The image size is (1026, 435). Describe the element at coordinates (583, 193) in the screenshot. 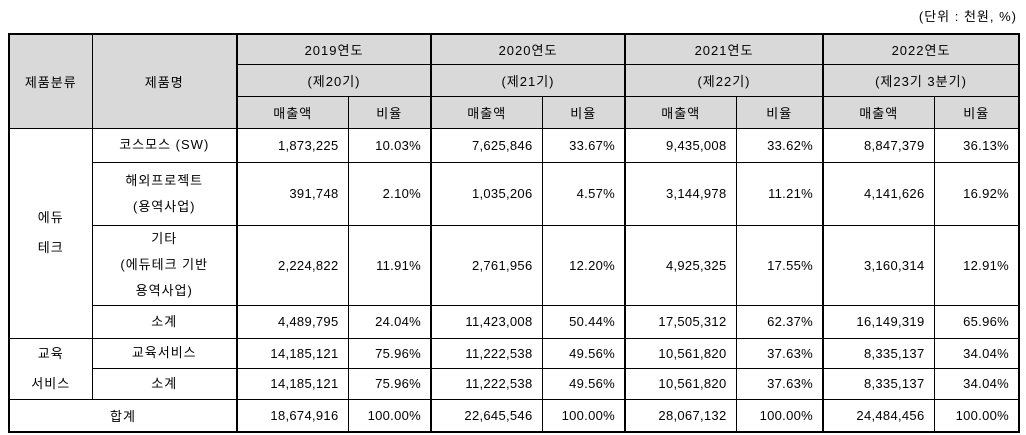

I see `ratio-cell: 4.57%` at that location.